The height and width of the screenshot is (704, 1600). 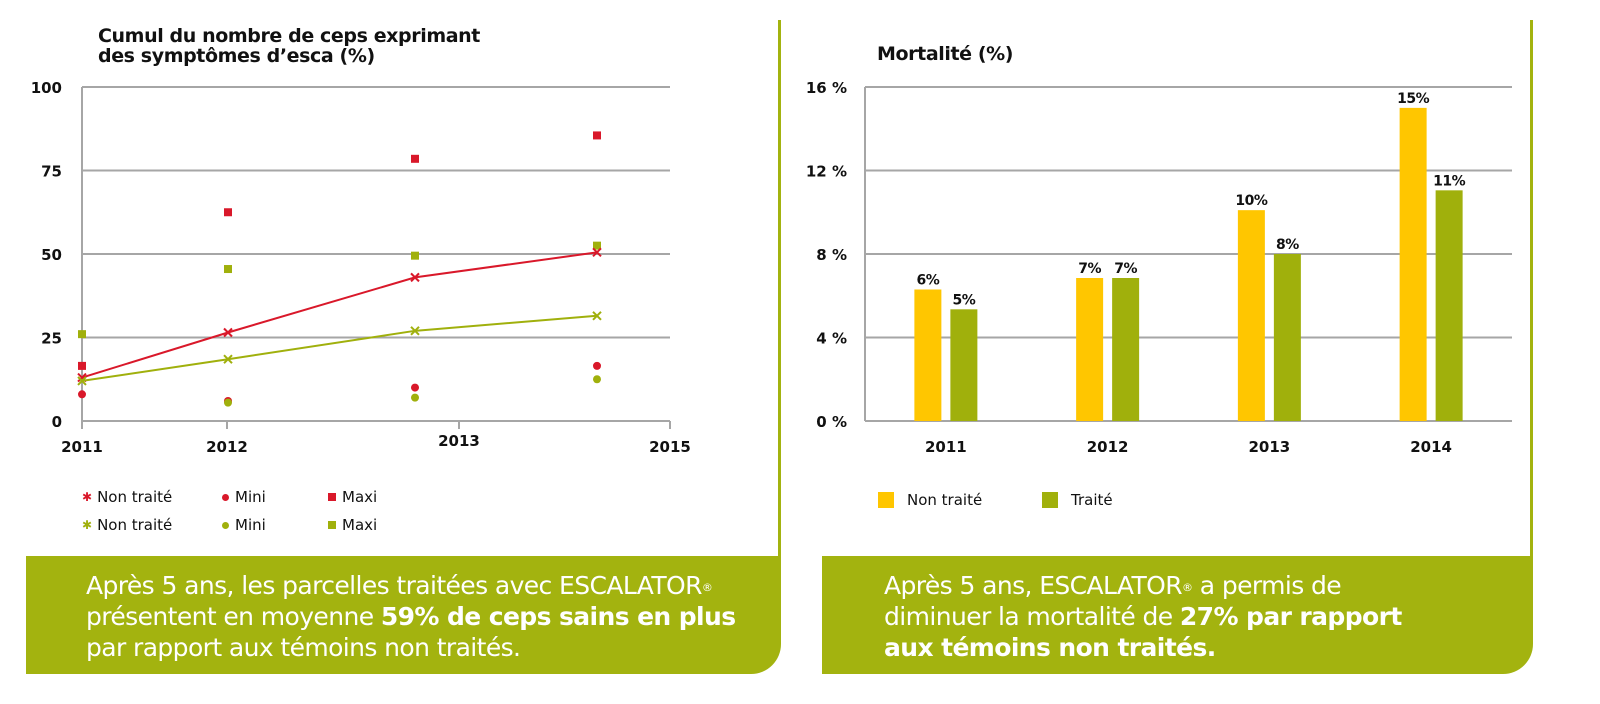 What do you see at coordinates (303, 647) in the screenshot?
I see `left-banner-line-3: par rapport aux témoins non traités.` at bounding box center [303, 647].